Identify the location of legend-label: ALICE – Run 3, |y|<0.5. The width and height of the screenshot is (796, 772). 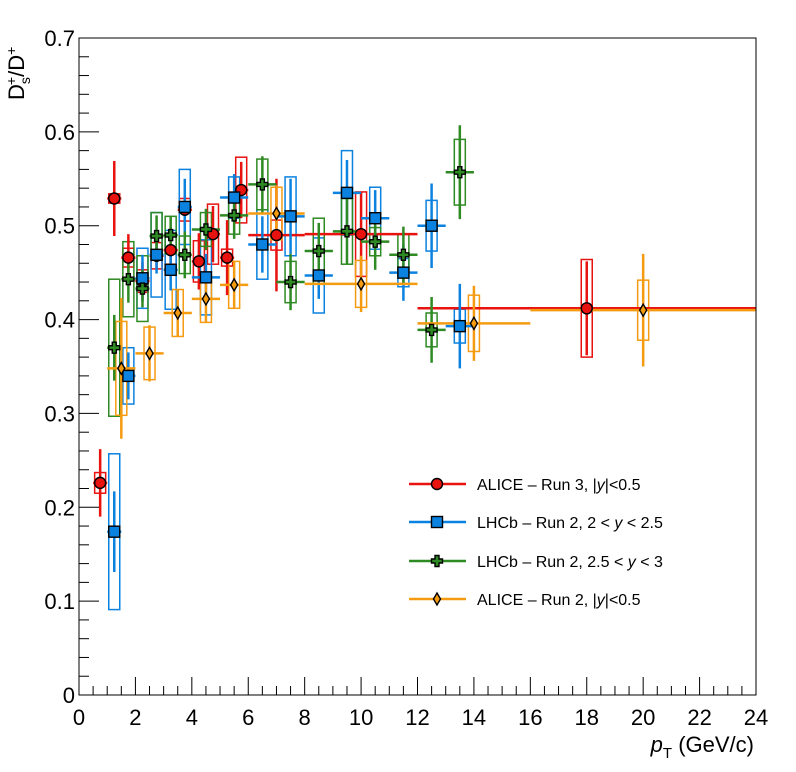
(559, 485).